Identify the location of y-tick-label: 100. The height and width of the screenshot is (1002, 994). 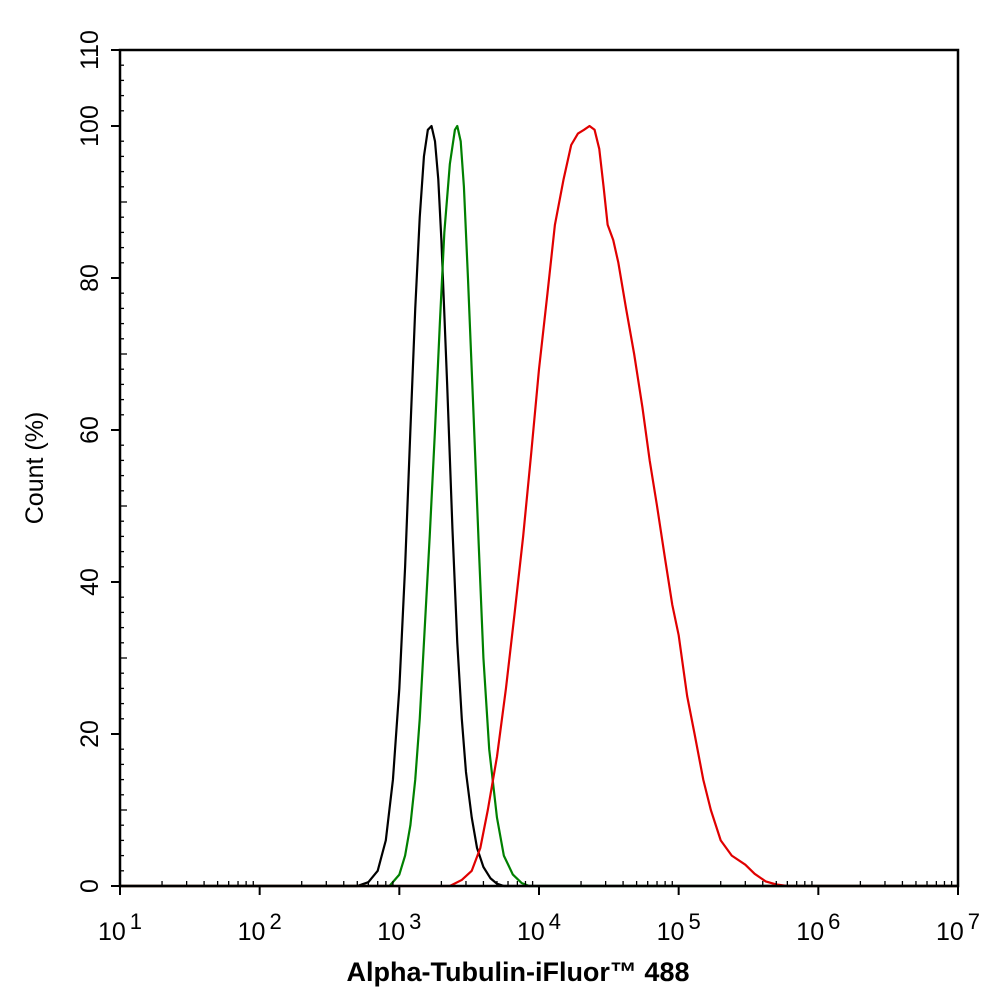
(90, 126).